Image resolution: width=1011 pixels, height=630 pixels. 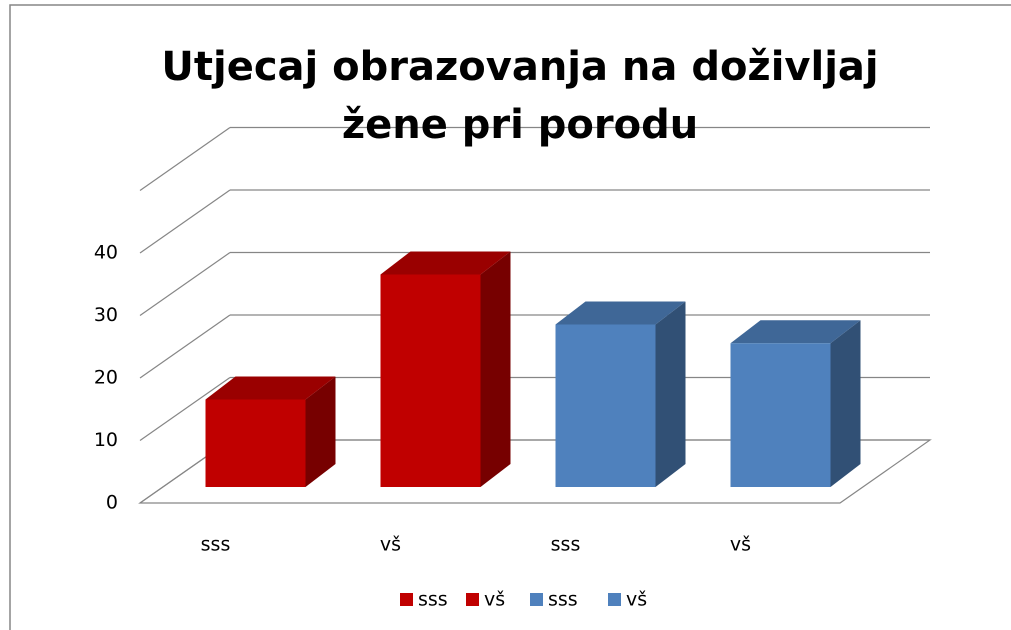 I want to click on y-tick-label: 40, so click(x=106, y=253).